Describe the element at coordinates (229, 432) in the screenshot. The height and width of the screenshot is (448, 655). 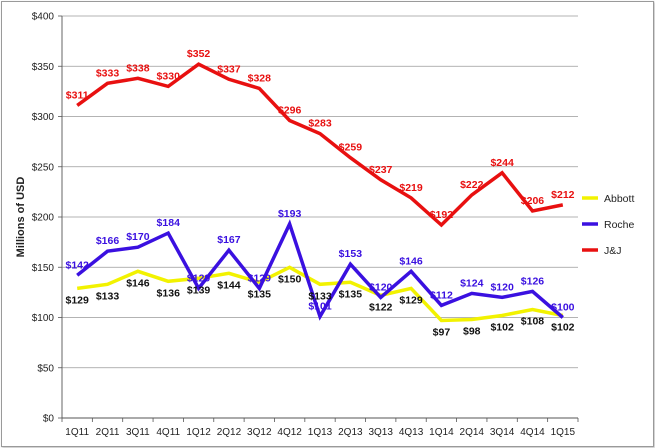
I see `x-tick-label: 2Q12` at that location.